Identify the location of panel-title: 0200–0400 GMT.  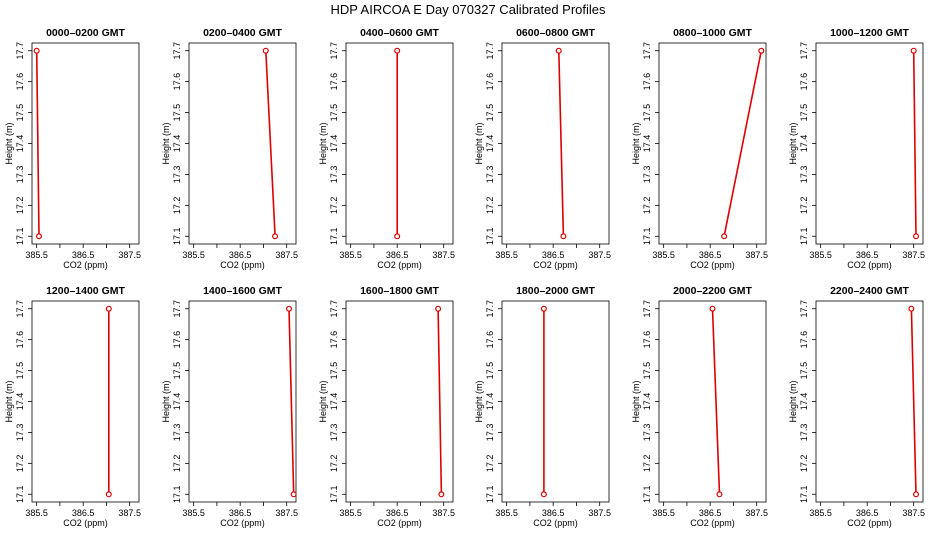
(242, 33).